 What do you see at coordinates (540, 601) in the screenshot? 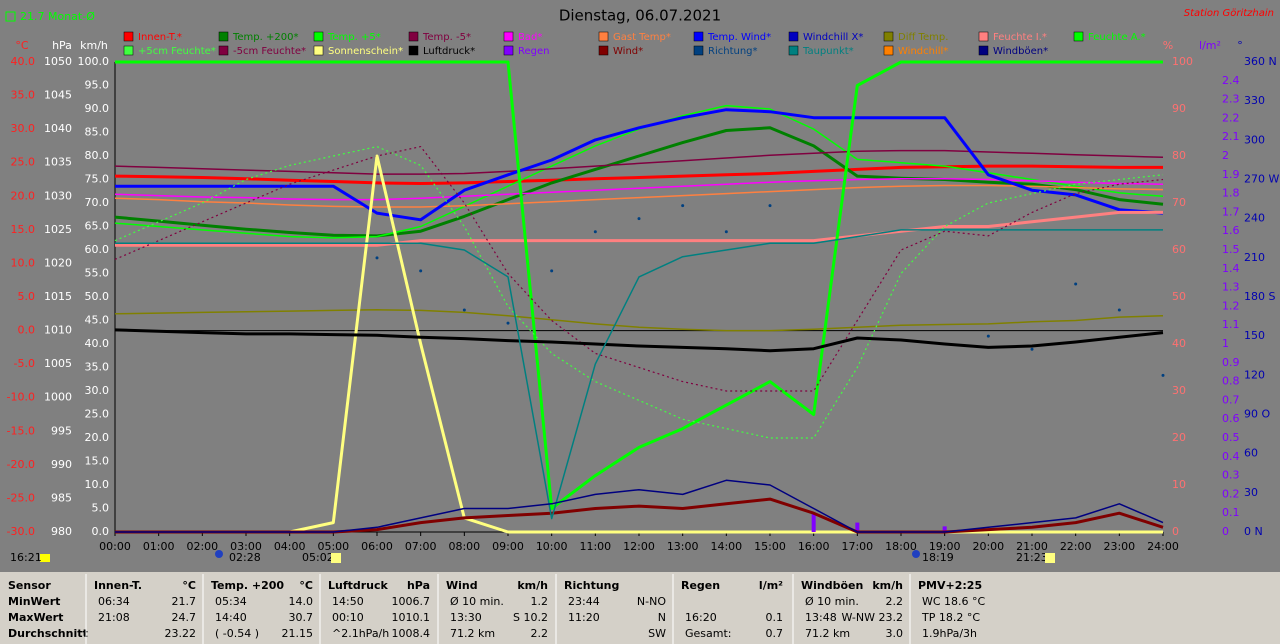
I see `cell: 1.2` at bounding box center [540, 601].